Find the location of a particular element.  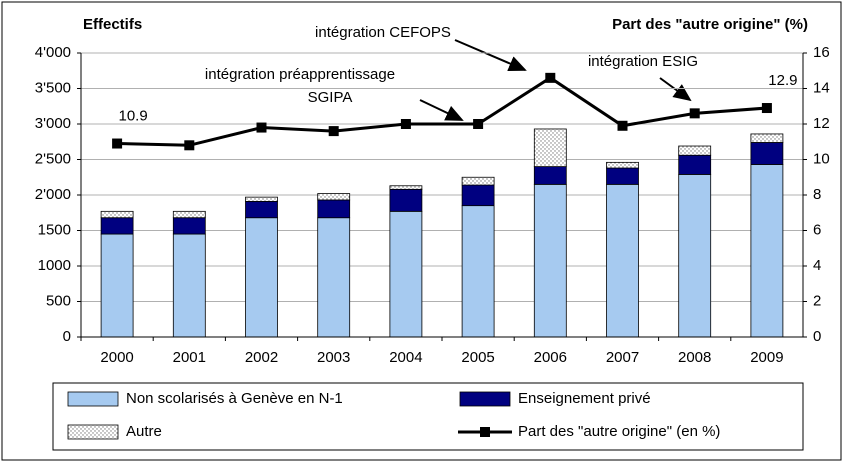

annotation: SGIPA is located at coordinates (330, 97).